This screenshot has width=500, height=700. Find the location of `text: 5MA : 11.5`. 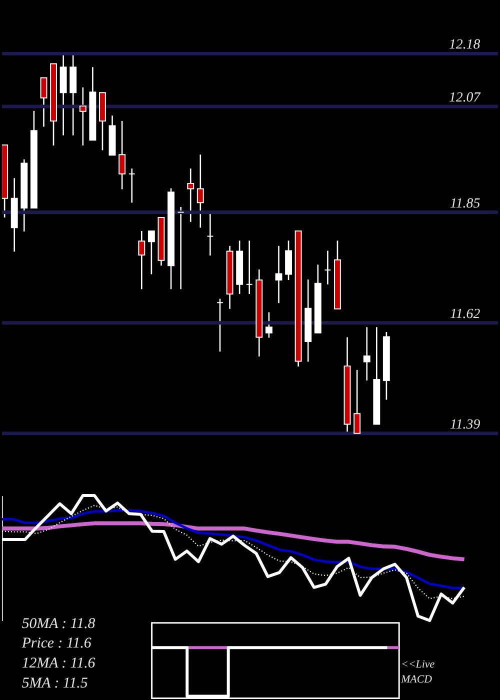

text: 5MA : 11.5 is located at coordinates (55, 683).